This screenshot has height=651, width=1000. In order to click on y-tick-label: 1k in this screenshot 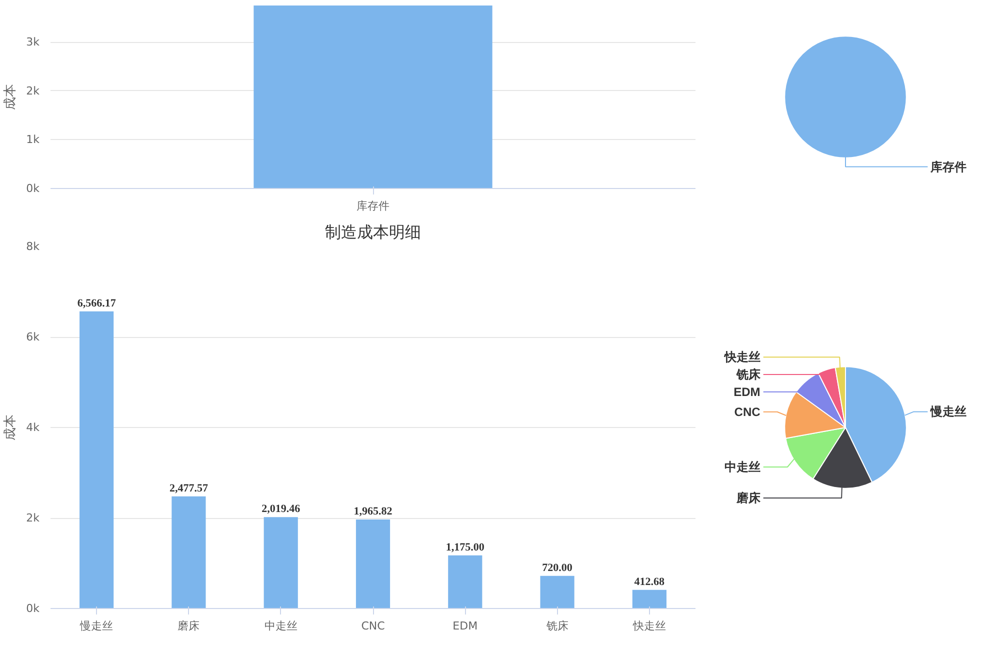, I will do `click(33, 139)`.